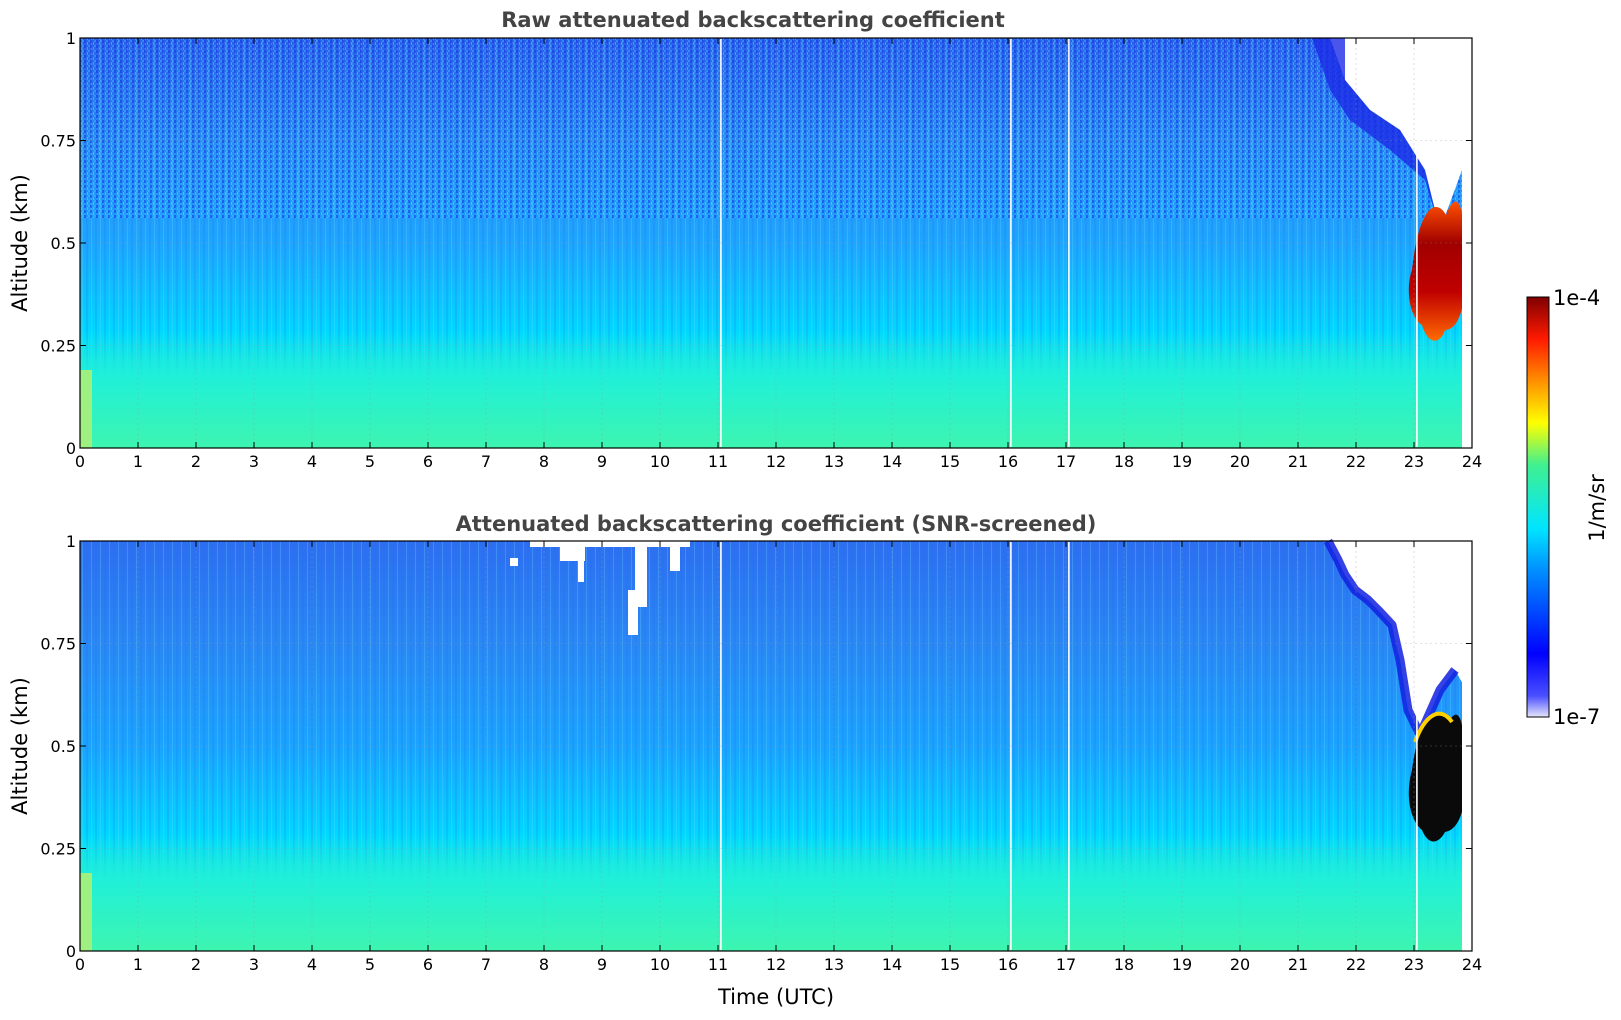  What do you see at coordinates (776, 461) in the screenshot?
I see `x-tick-label-raw-12: 12` at bounding box center [776, 461].